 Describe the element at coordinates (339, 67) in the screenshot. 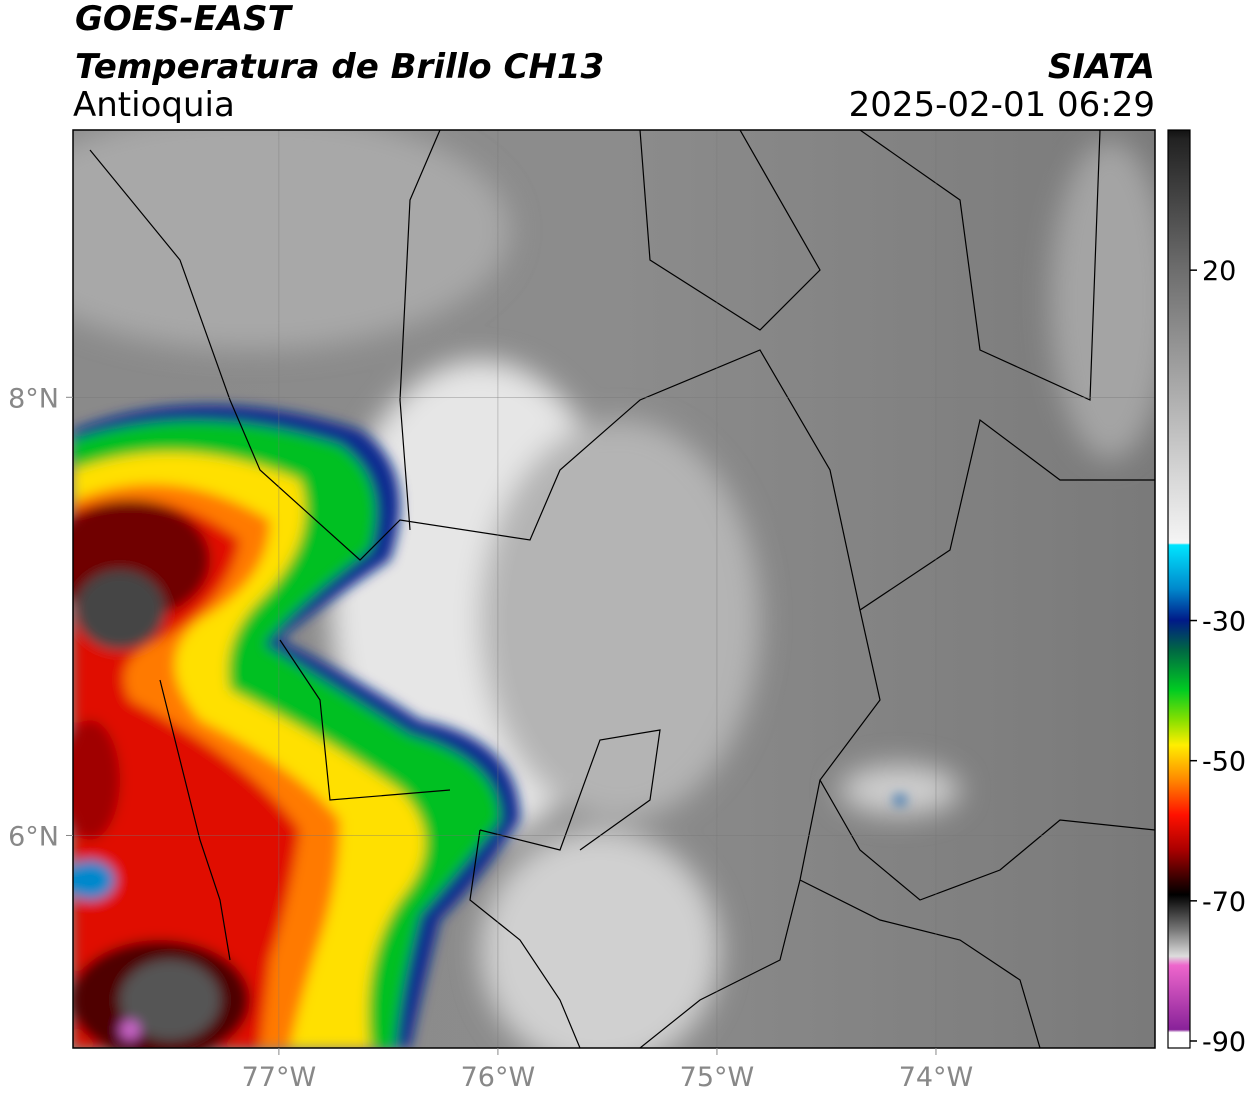

I see `subtitle: Temperatura de Brillo CH13` at that location.